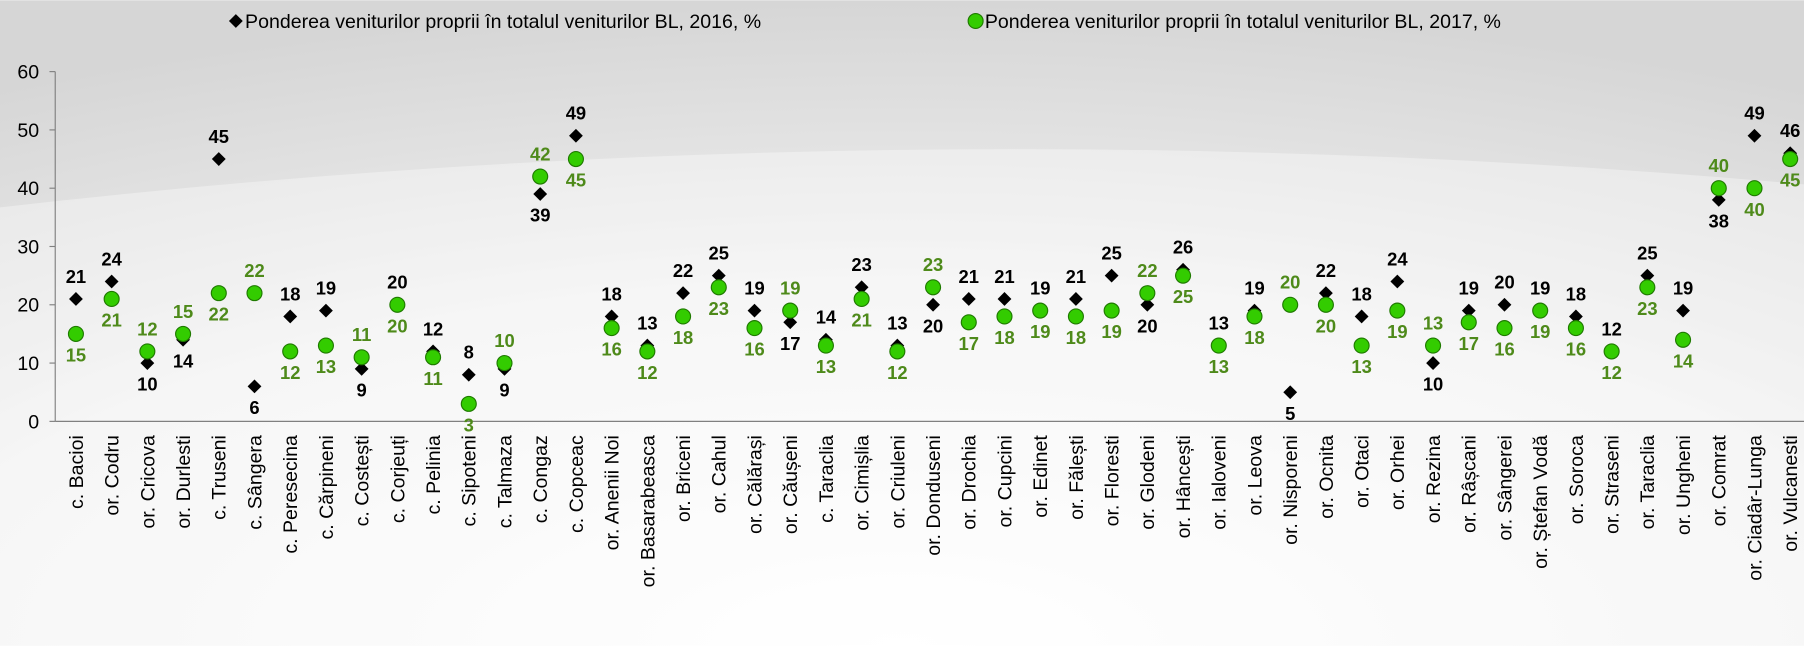 This screenshot has width=1804, height=651. I want to click on x-tick-label: or. Ialoveni, so click(1220, 482).